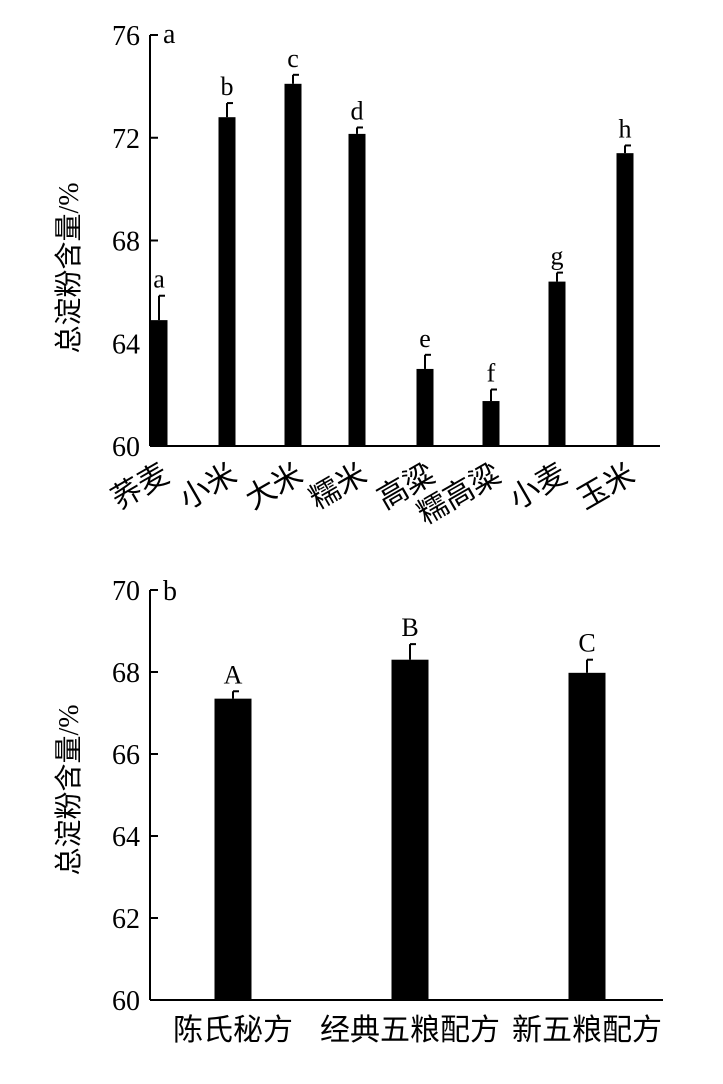 This screenshot has height=1084, width=723. I want to click on panel-label-a: a, so click(169, 34).